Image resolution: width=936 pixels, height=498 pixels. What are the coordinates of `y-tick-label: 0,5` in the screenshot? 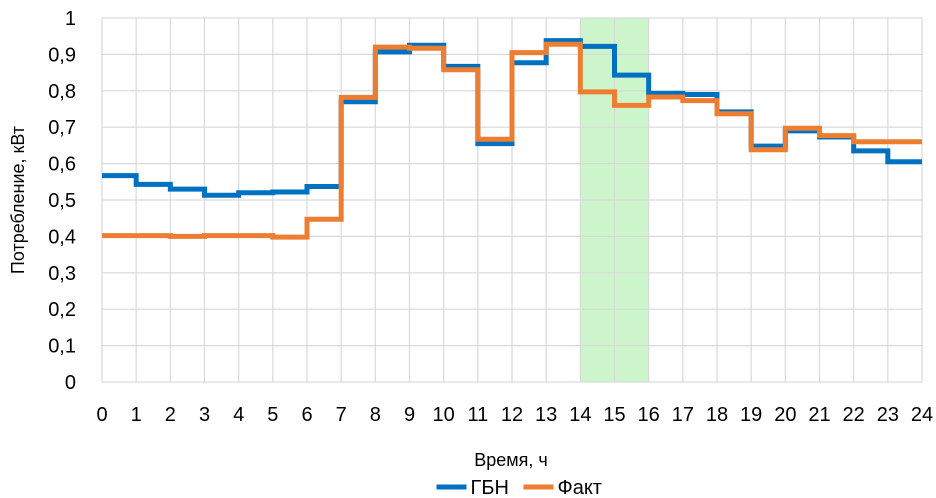 It's located at (62, 201).